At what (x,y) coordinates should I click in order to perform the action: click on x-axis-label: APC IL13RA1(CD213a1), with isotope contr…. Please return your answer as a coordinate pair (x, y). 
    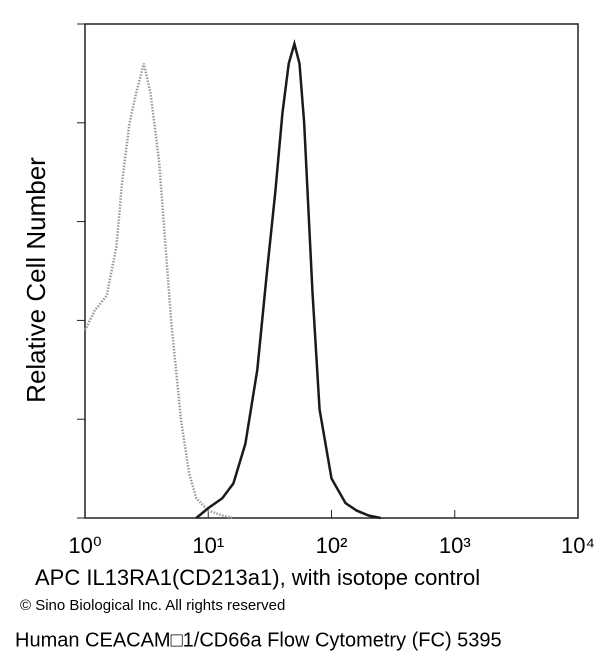
    Looking at the image, I should click on (257, 577).